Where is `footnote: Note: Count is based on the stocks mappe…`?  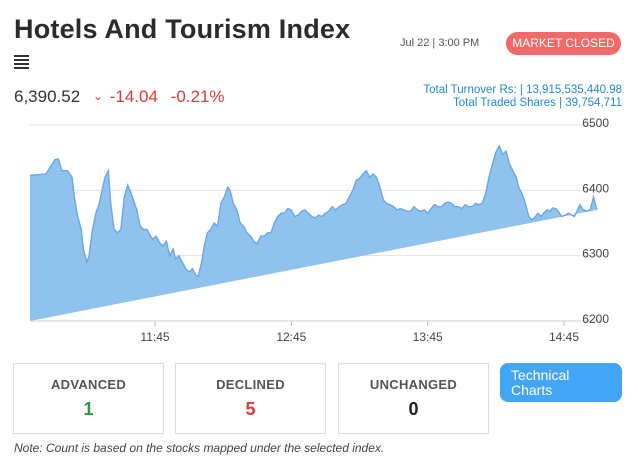
footnote: Note: Count is based on the stocks mappe… is located at coordinates (199, 448).